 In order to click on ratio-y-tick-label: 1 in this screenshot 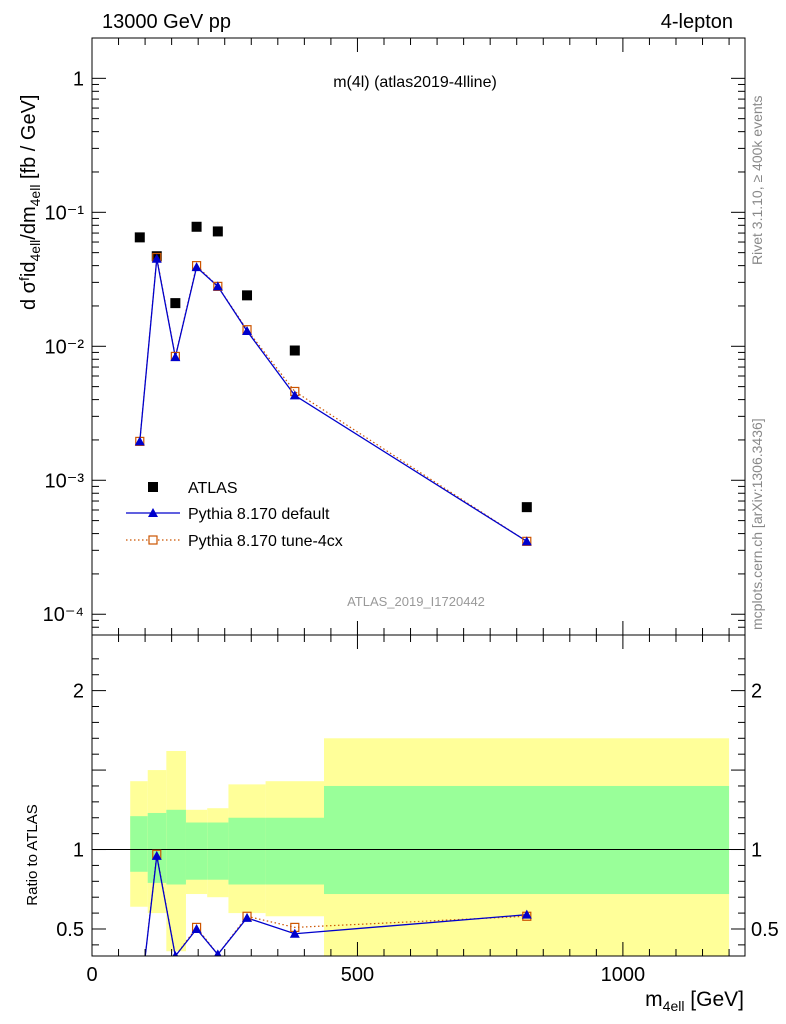, I will do `click(78, 851)`.